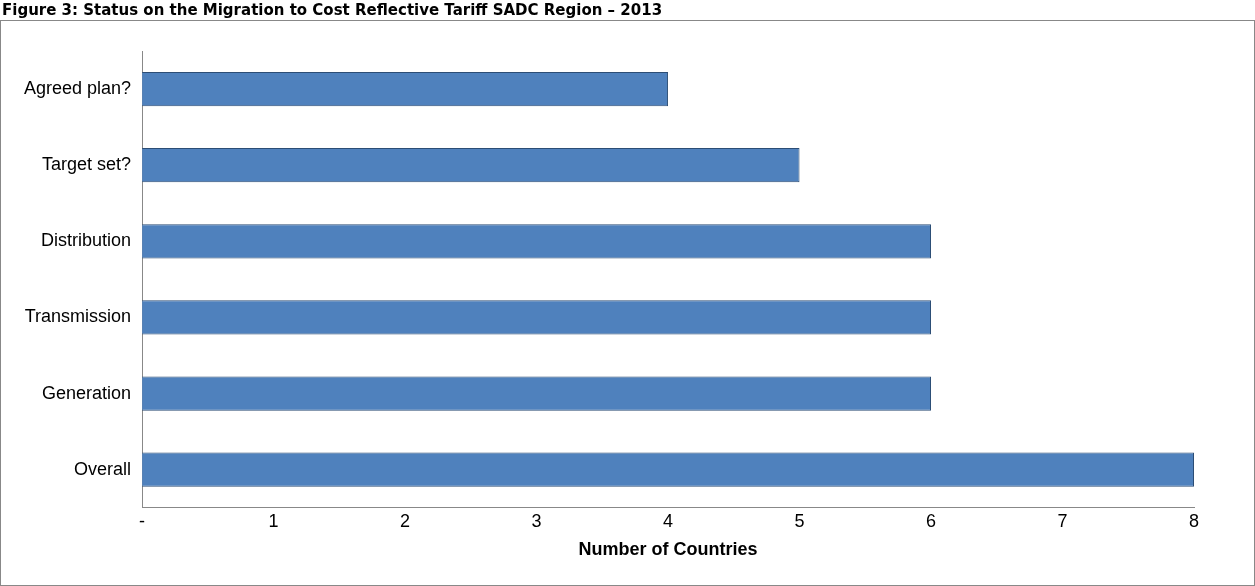  I want to click on x-tick-label: 5, so click(799, 520).